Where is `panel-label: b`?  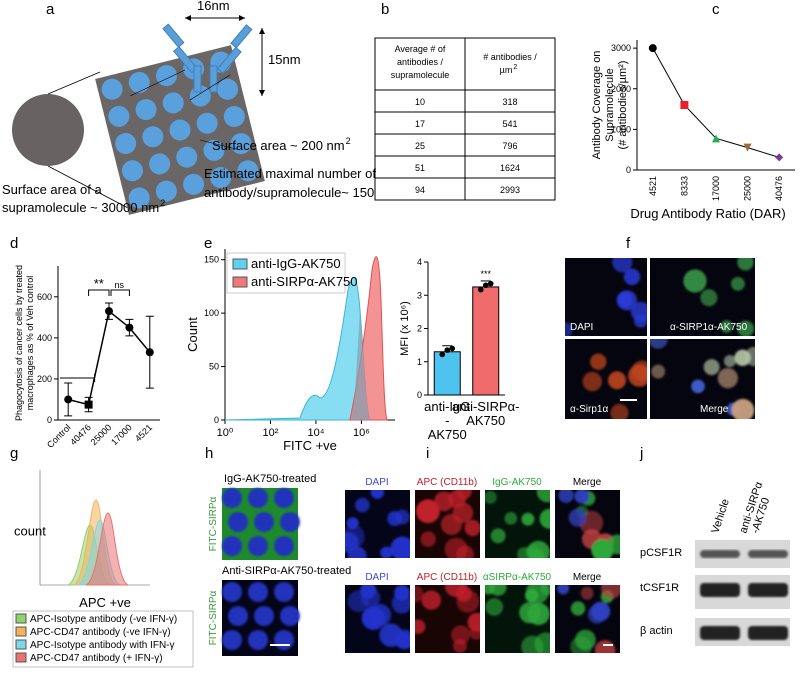
panel-label: b is located at coordinates (385, 9).